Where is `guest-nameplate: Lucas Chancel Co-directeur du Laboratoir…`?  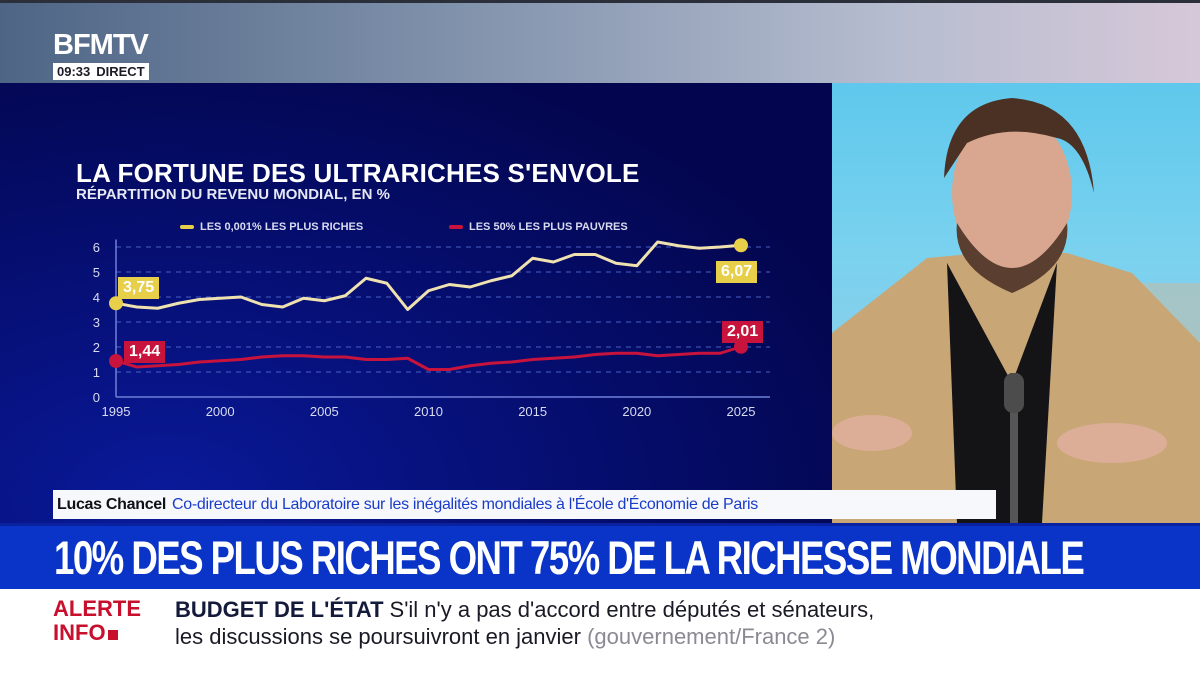
guest-nameplate: Lucas Chancel Co-directeur du Laboratoir… is located at coordinates (524, 504).